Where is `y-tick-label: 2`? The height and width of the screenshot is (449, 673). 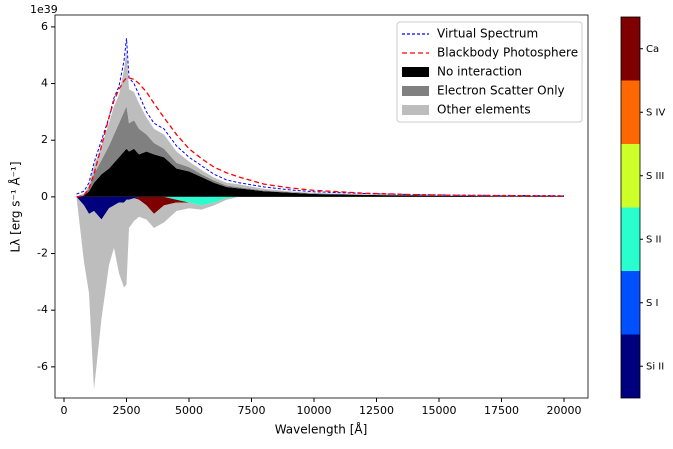 y-tick-label: 2 is located at coordinates (44, 139).